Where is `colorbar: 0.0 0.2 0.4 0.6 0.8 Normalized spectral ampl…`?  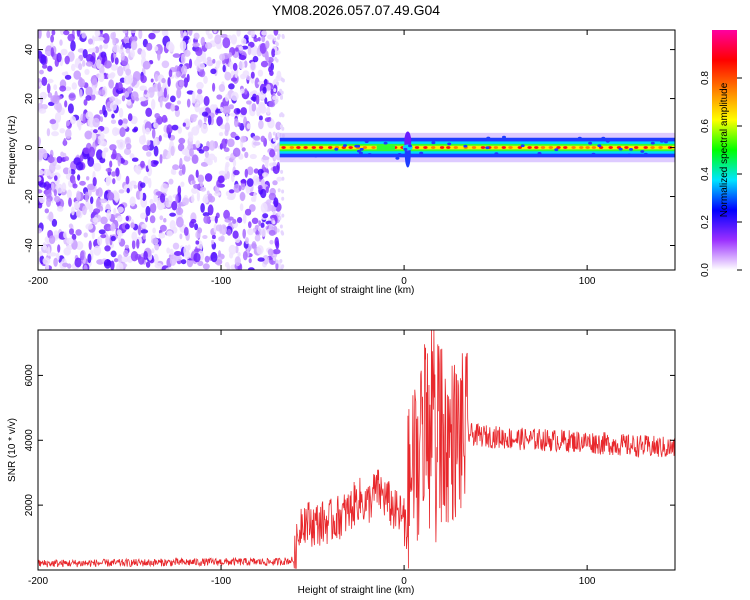
colorbar: 0.0 0.2 0.4 0.6 0.8 Normalized spectral ampl… is located at coordinates (721, 153).